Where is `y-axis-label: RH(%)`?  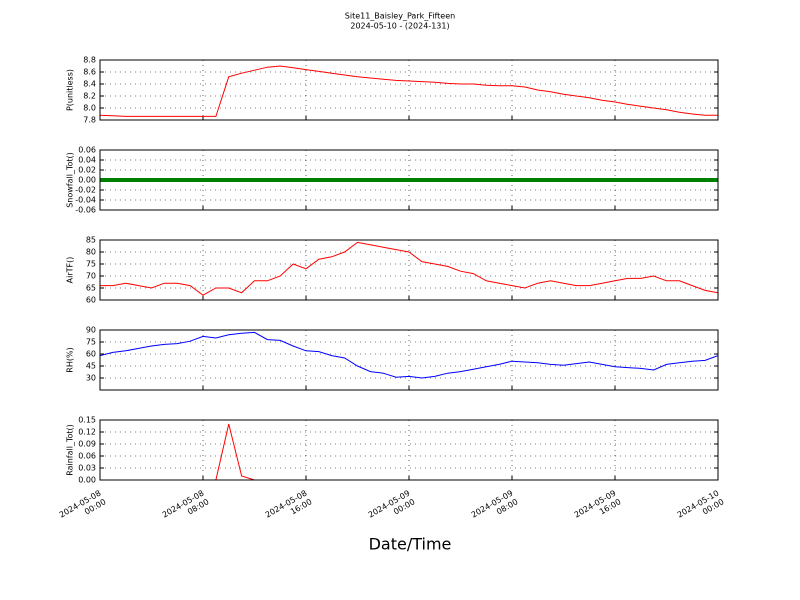
y-axis-label: RH(%) is located at coordinates (70, 359).